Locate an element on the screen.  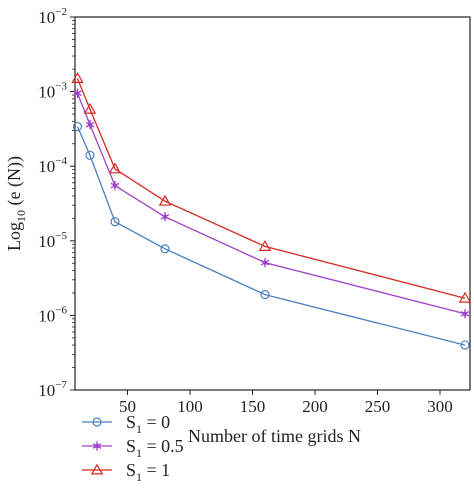
x-tick-label: 50 is located at coordinates (127, 406).